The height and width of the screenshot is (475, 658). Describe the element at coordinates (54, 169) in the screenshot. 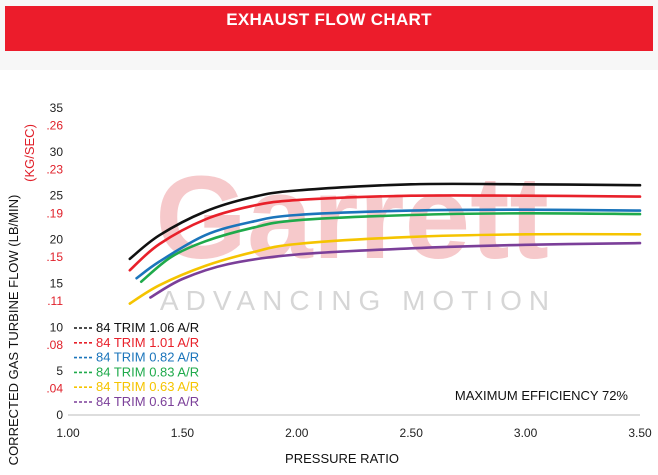

I see `y-tick-label-secondary: .23` at that location.